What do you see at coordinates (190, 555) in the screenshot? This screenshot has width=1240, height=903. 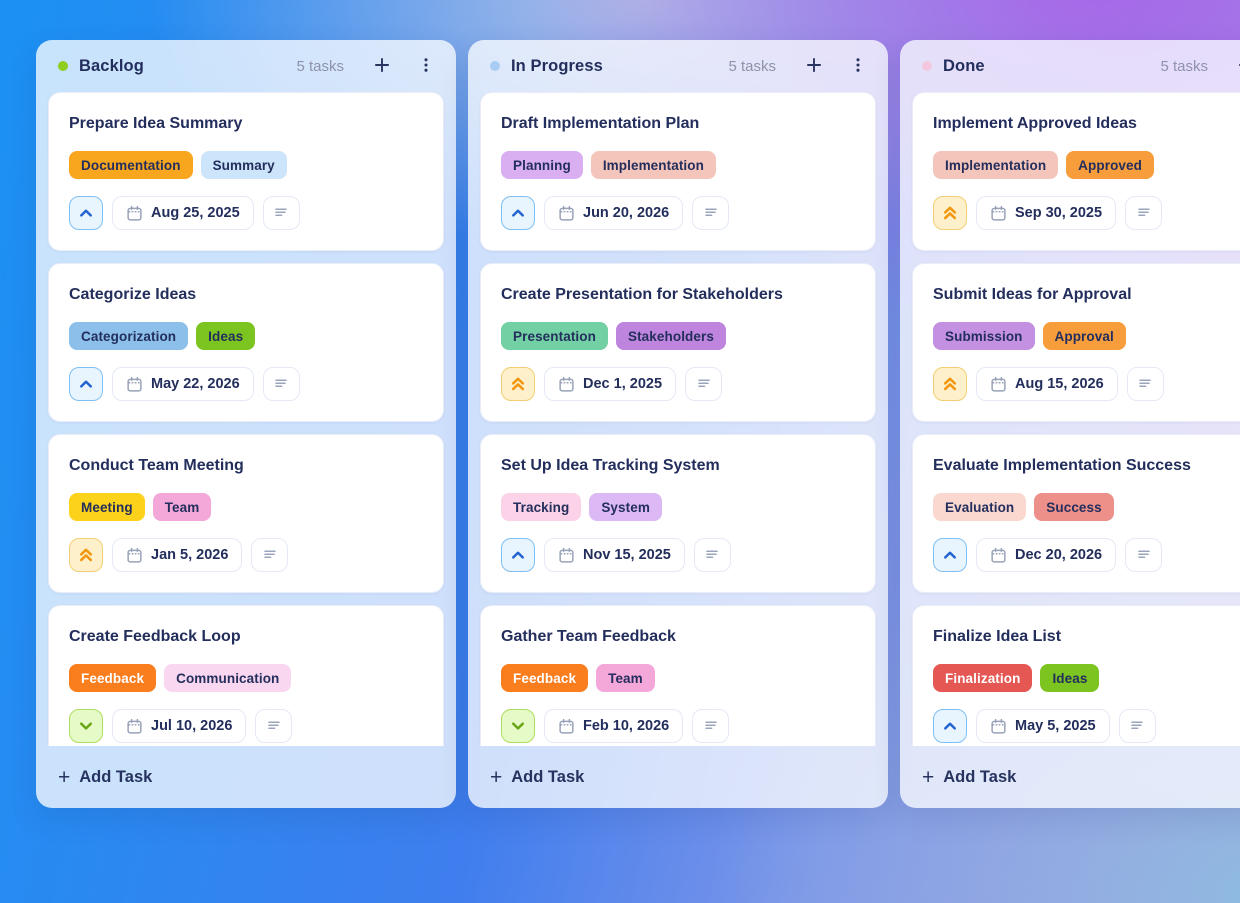 I see `due-date-text: Jan 5, 2026` at bounding box center [190, 555].